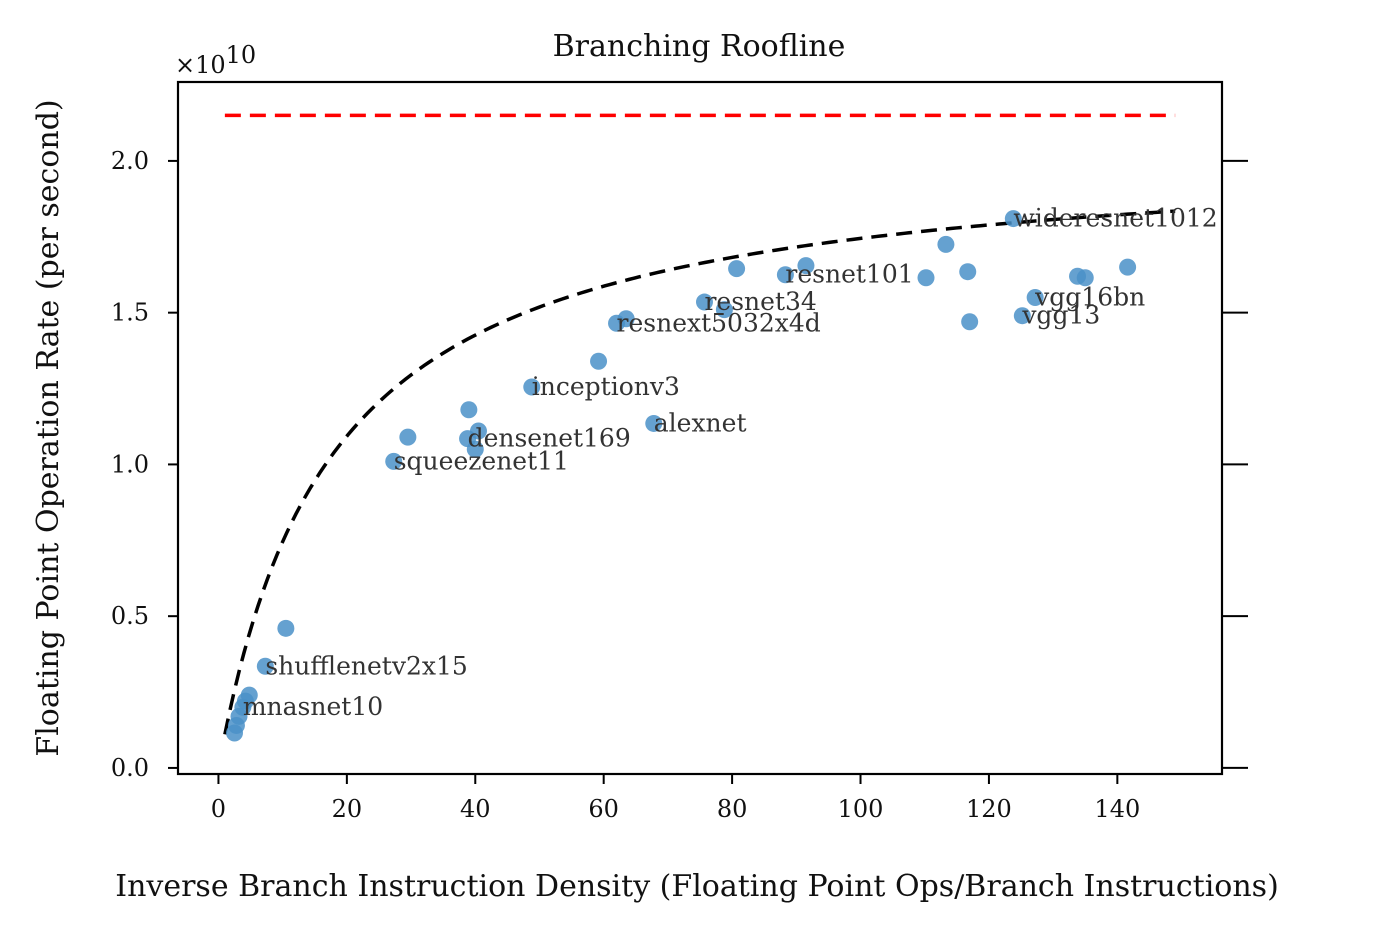 This screenshot has width=1389, height=936. What do you see at coordinates (475, 809) in the screenshot?
I see `x-tick-label: 40` at bounding box center [475, 809].